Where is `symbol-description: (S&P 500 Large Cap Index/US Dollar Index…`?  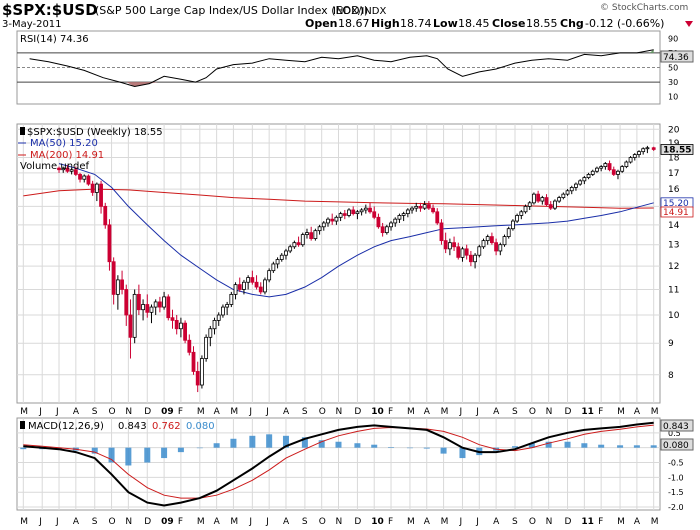
symbol-description: (S&P 500 Large Cap Index/US Dollar Index… is located at coordinates (231, 10).